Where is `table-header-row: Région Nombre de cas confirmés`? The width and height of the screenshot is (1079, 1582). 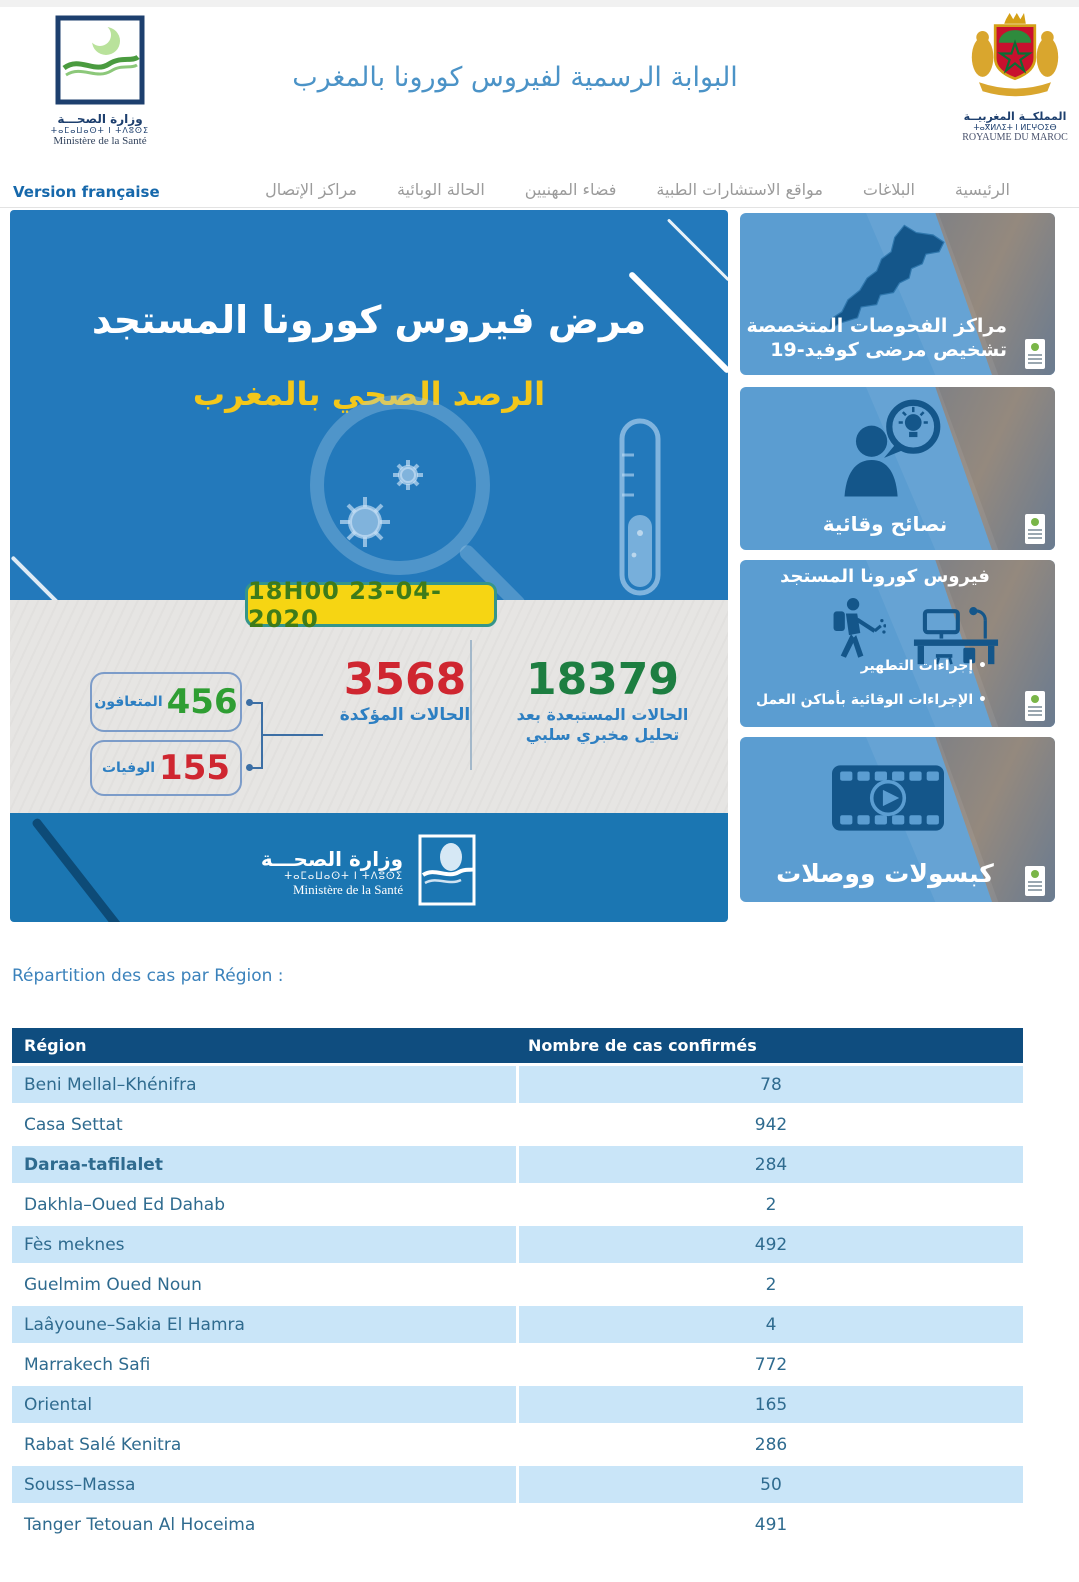
table-header-row: Région Nombre de cas confirmés is located at coordinates (517, 1045).